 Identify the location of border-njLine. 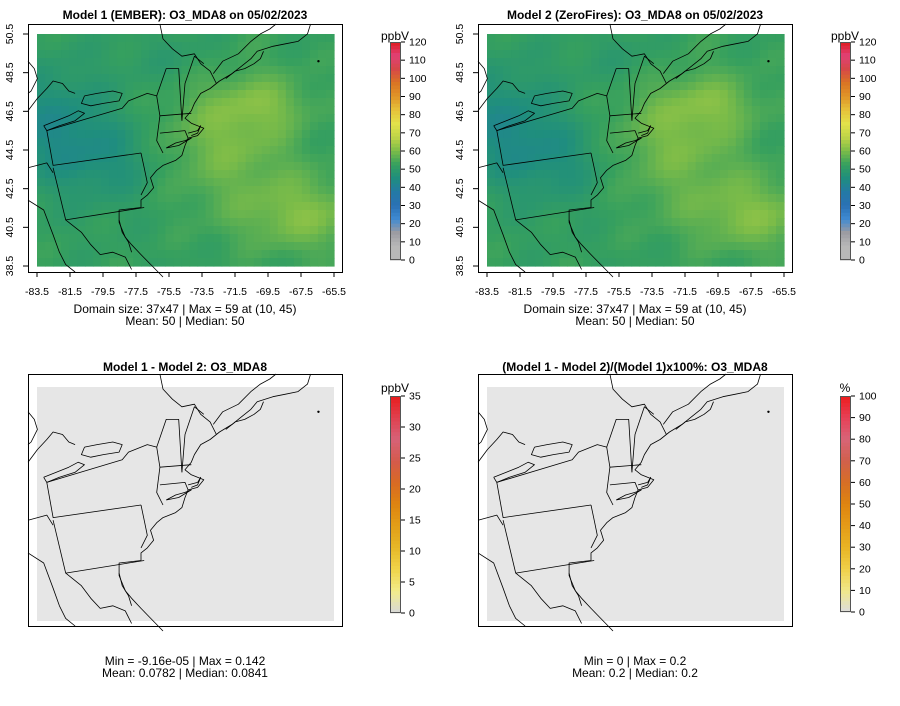
(144, 174).